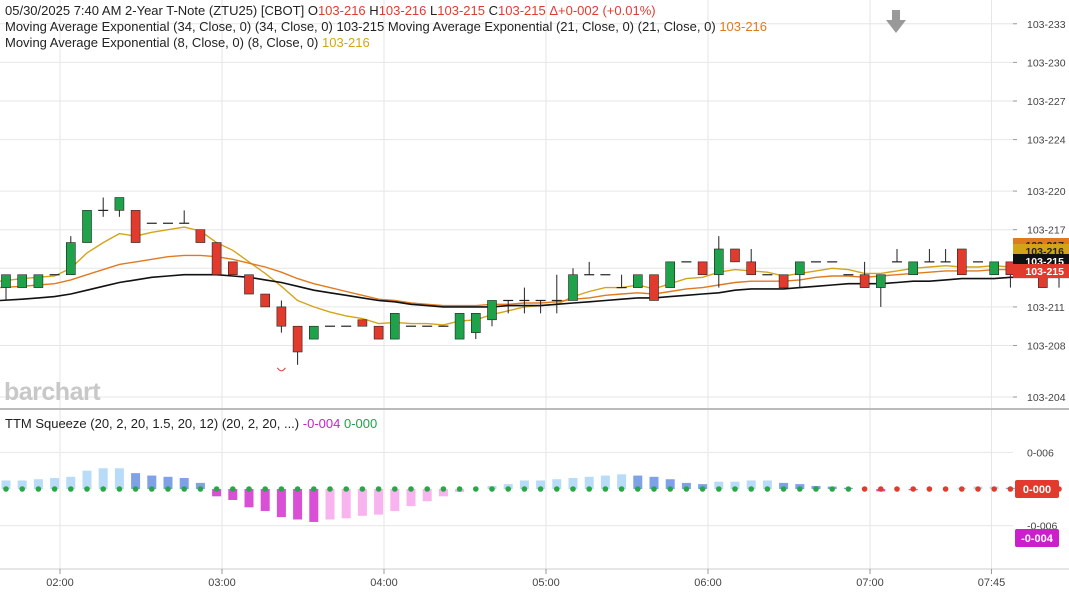  Describe the element at coordinates (321, 423) in the screenshot. I see `ttm-value-1: -0-004` at that location.